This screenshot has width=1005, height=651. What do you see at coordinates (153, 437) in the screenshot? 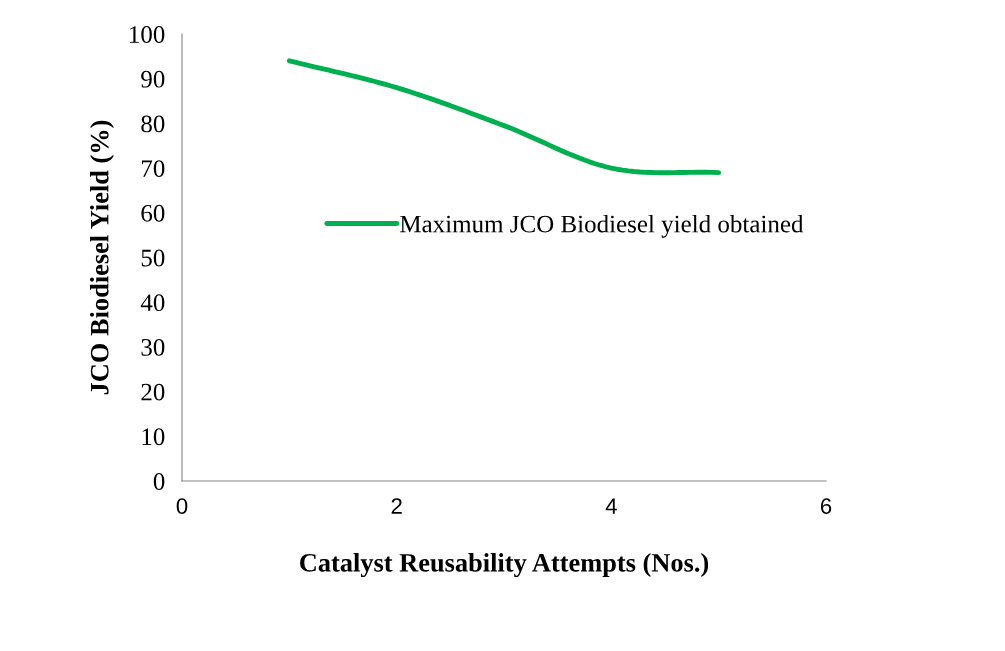
I see `y-tick-label: 10` at bounding box center [153, 437].